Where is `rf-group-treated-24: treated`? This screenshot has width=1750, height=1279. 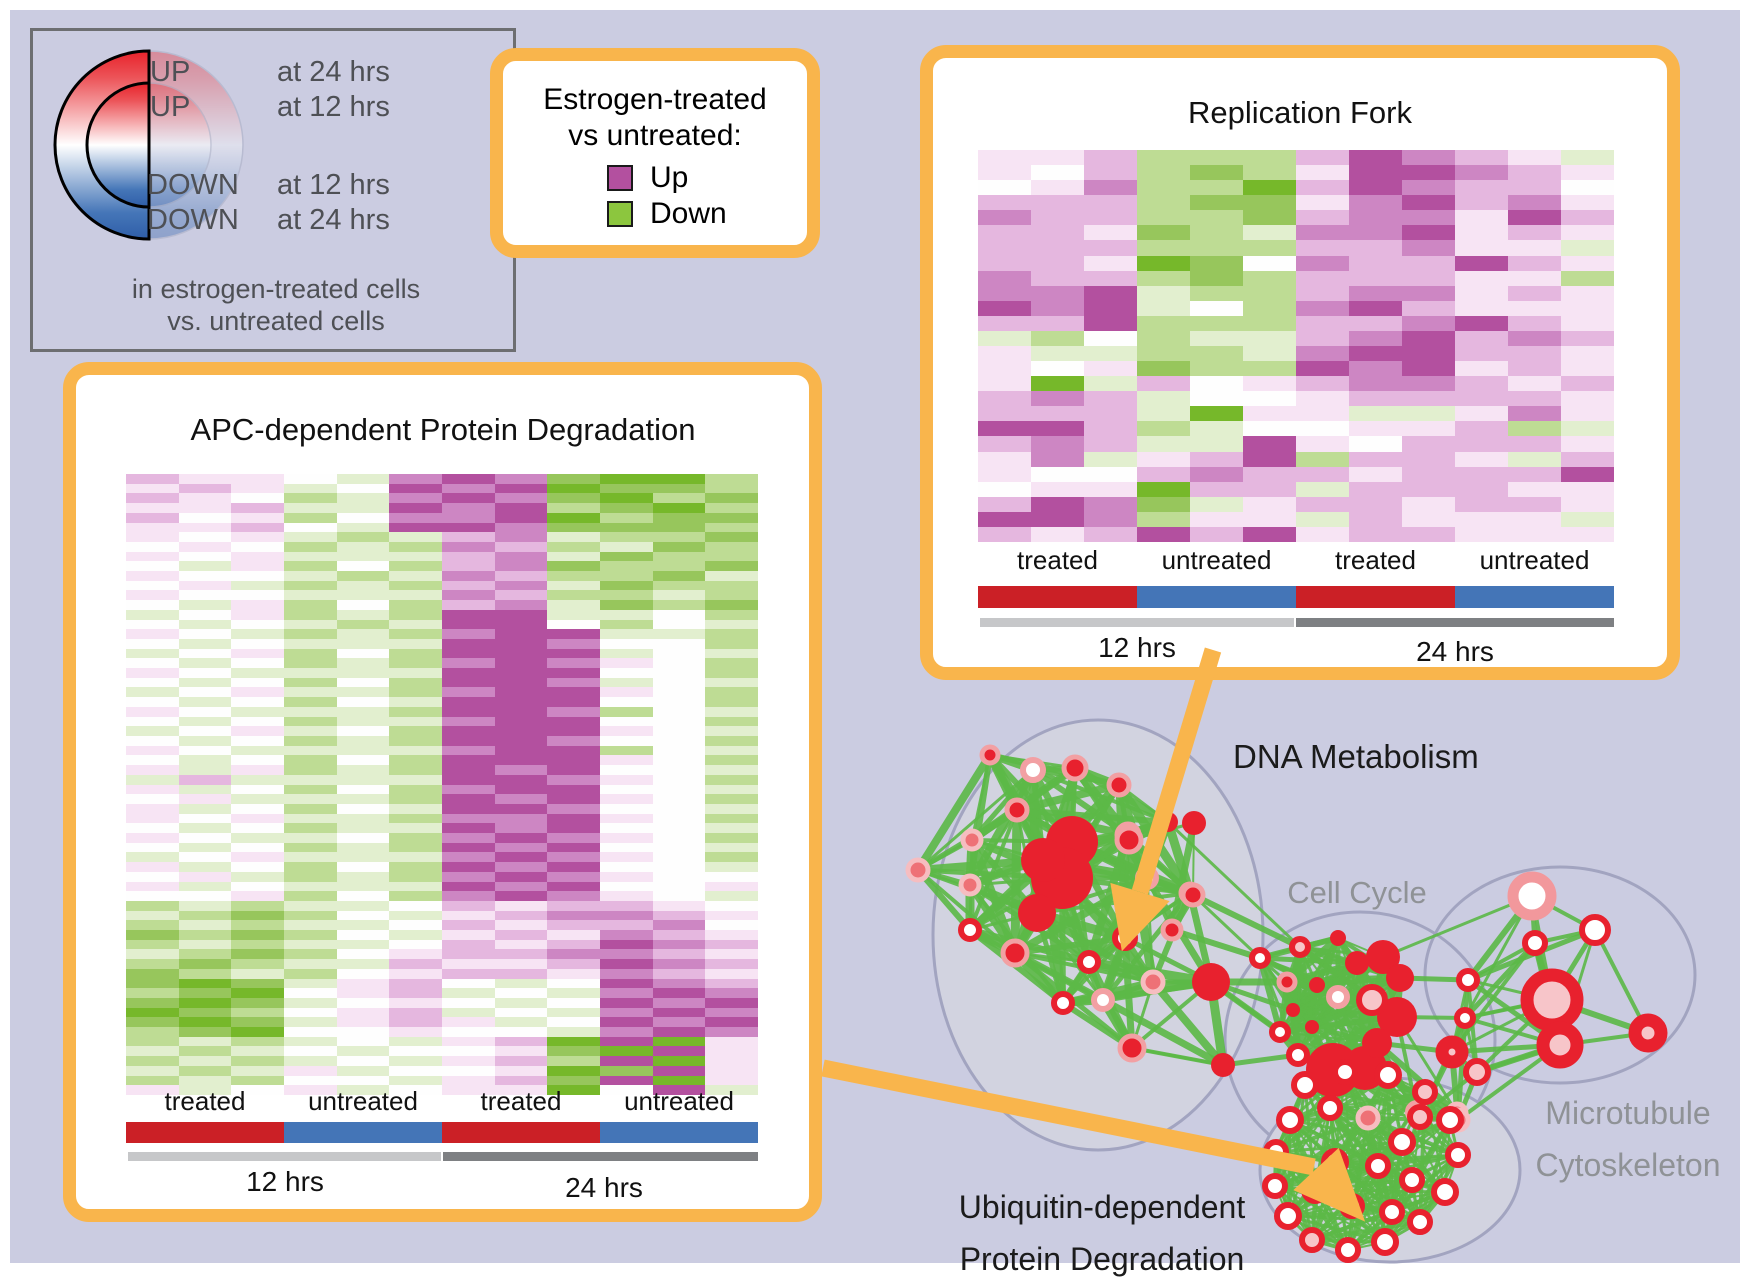 rf-group-treated-24: treated is located at coordinates (1375, 560).